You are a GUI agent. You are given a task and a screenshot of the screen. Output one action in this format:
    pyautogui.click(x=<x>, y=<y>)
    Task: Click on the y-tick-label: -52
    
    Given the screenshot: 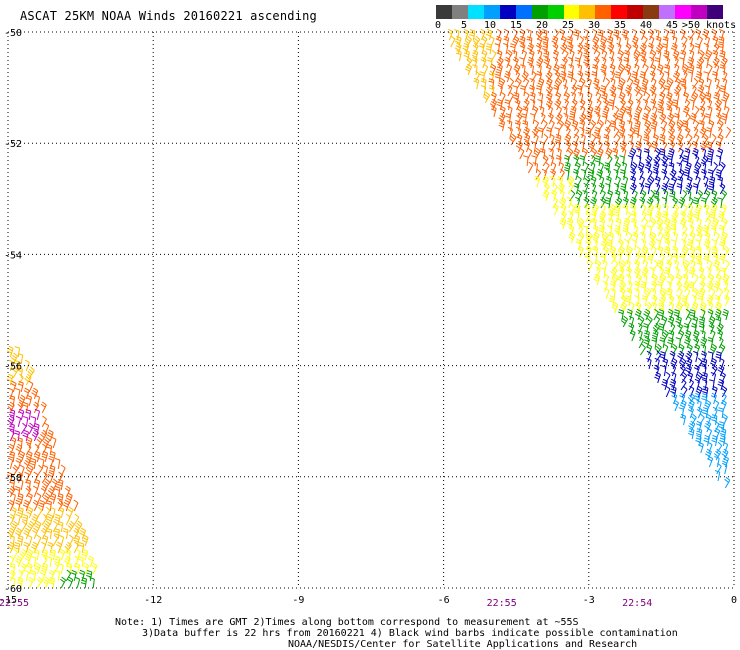 What is the action you would take?
    pyautogui.click(x=13, y=144)
    